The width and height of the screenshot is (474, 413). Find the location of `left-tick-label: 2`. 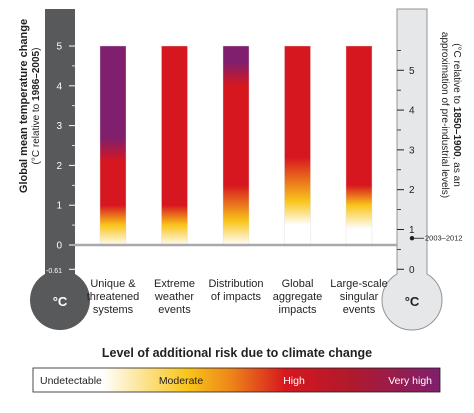

left-tick-label: 2 is located at coordinates (59, 166).